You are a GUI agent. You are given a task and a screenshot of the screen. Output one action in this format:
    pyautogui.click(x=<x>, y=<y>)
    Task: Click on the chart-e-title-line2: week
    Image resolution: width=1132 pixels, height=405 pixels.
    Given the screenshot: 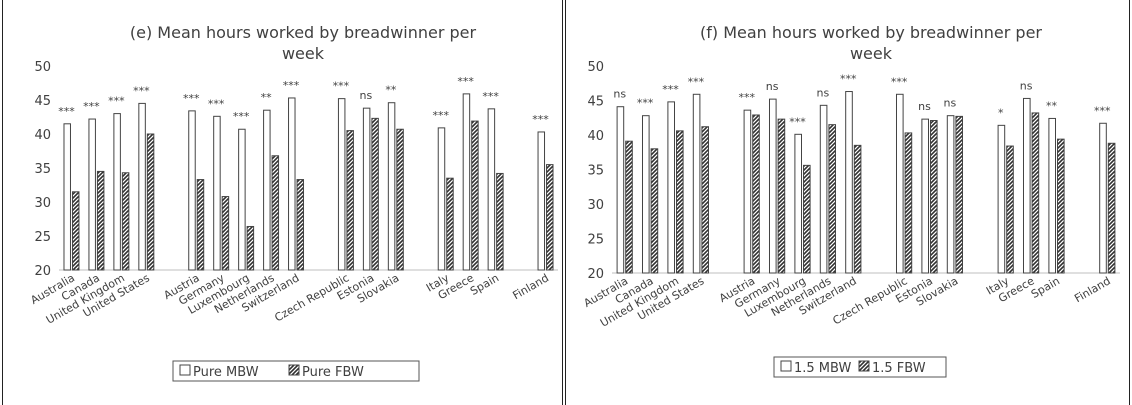 What is the action you would take?
    pyautogui.click(x=303, y=53)
    